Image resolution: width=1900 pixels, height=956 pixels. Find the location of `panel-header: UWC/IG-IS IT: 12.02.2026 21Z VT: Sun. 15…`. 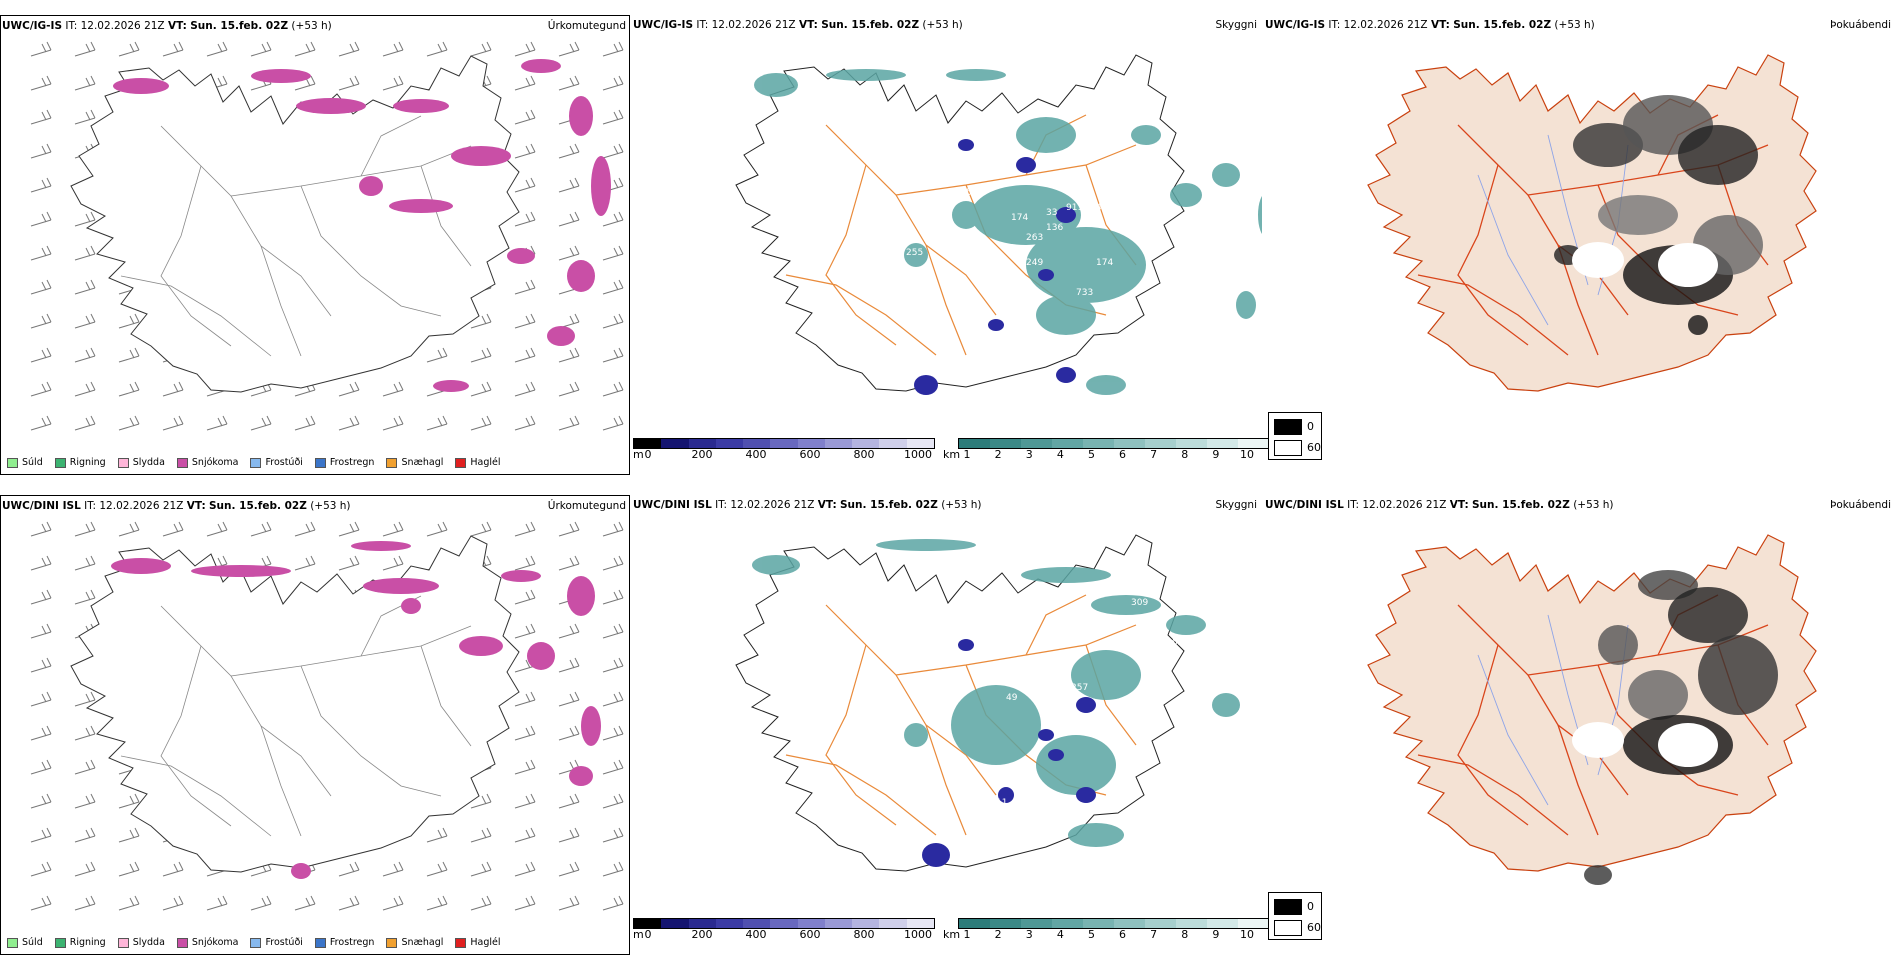

panel-header: UWC/IG-IS IT: 12.02.2026 21Z VT: Sun. 15… is located at coordinates (798, 25).